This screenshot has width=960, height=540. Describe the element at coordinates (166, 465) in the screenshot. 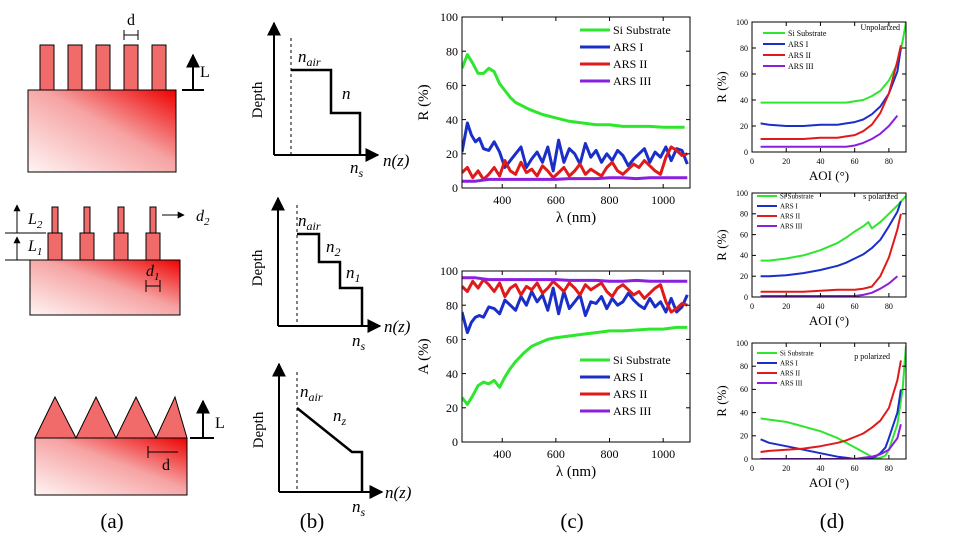

I see `cone-d-label: d` at that location.